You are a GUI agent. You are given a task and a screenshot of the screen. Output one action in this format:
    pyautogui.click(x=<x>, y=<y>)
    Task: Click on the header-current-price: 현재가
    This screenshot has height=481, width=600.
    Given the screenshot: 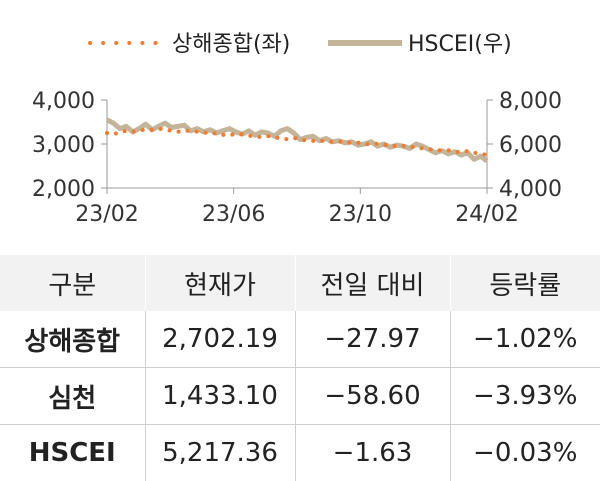 What is the action you would take?
    pyautogui.click(x=220, y=283)
    